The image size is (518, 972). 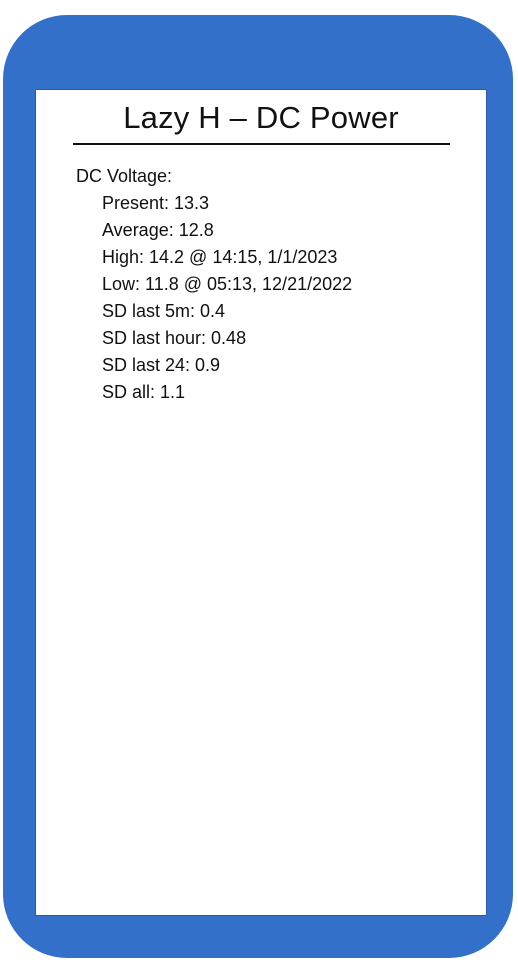 What do you see at coordinates (156, 203) in the screenshot?
I see `stat-present: Present: 13.3` at bounding box center [156, 203].